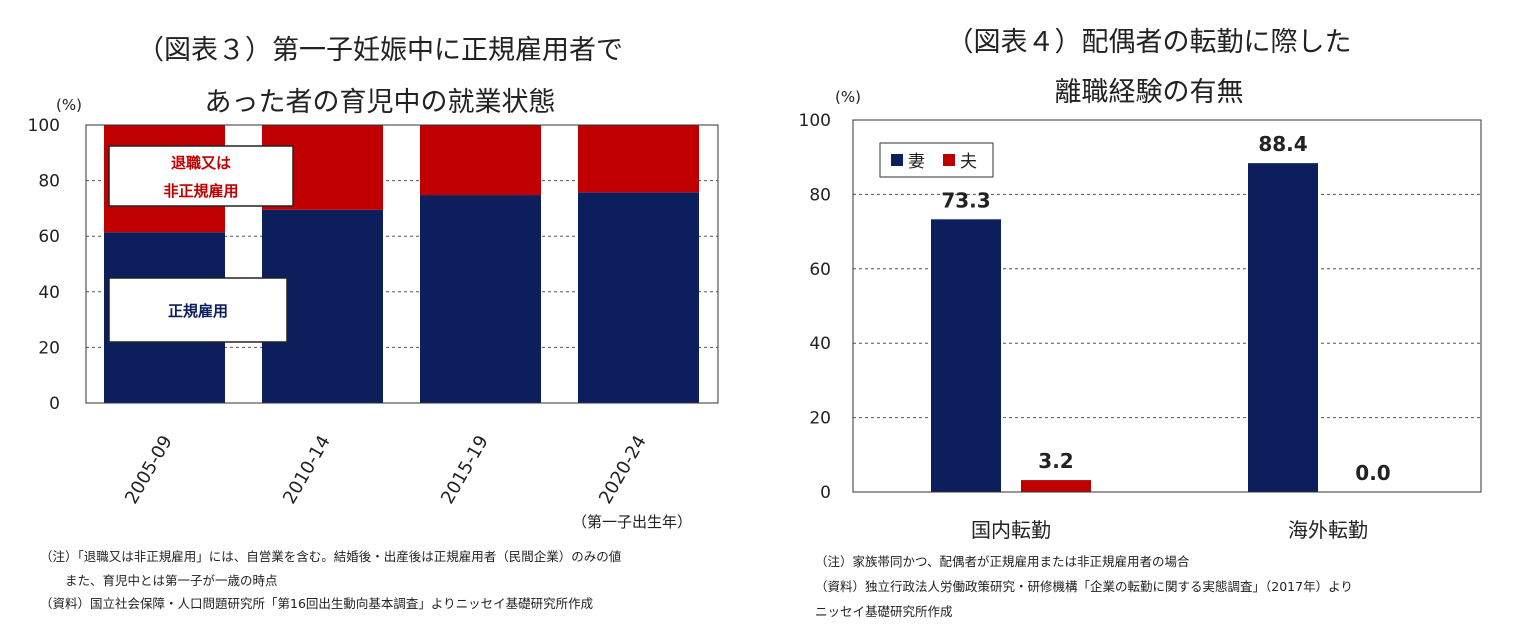  Describe the element at coordinates (949, 160) in the screenshot. I see `legend-swatch-husband` at that location.